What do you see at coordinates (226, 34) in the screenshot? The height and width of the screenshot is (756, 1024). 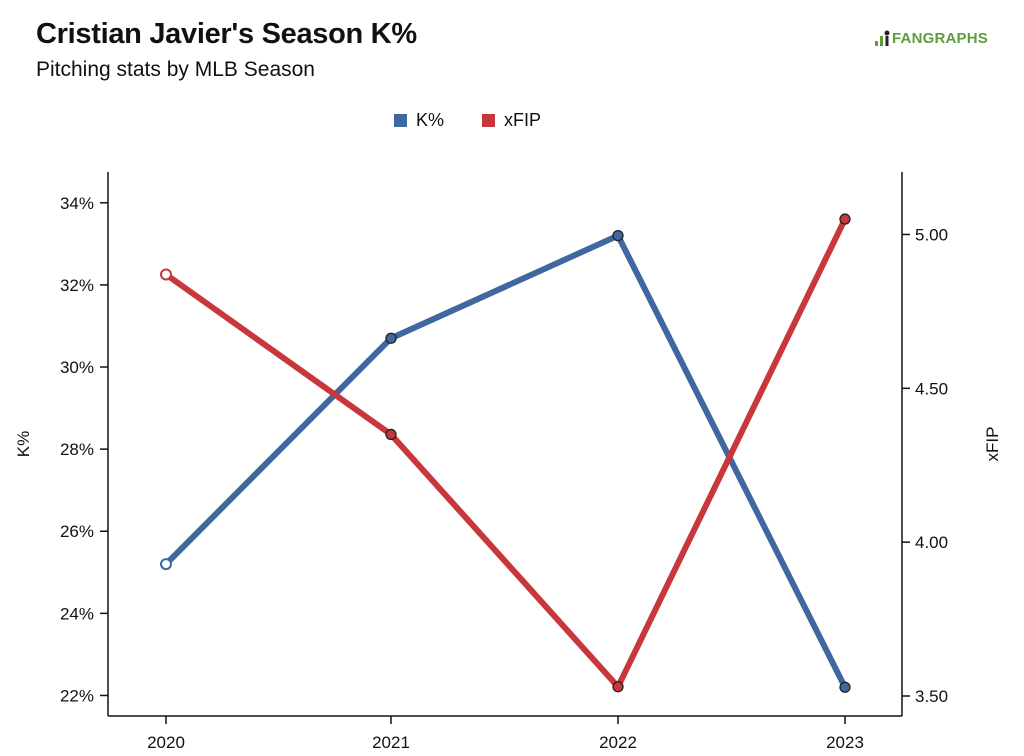 I see `chart-title: Cristian Javier's Season K%` at bounding box center [226, 34].